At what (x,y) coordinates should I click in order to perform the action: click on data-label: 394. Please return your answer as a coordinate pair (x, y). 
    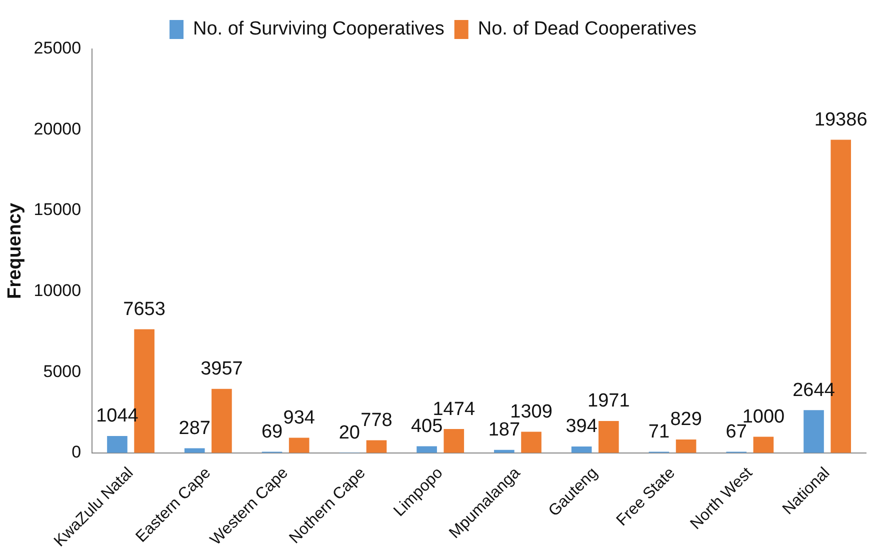
    Looking at the image, I should click on (582, 427).